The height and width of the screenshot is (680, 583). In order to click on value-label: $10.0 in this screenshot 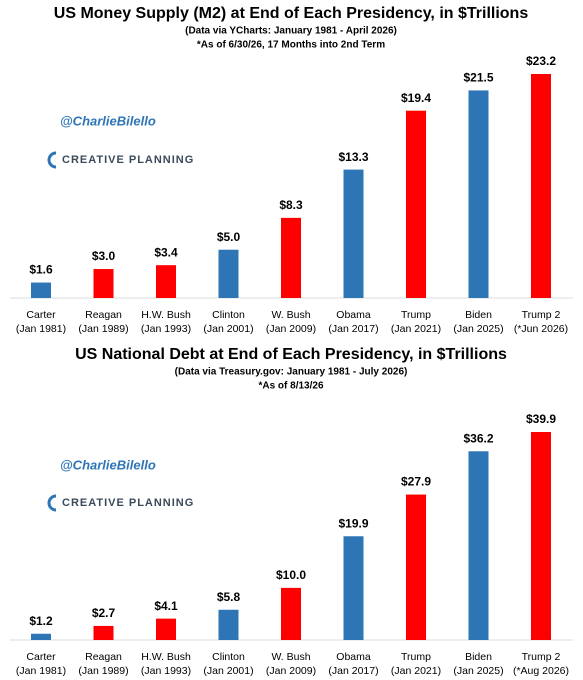, I will do `click(291, 575)`.